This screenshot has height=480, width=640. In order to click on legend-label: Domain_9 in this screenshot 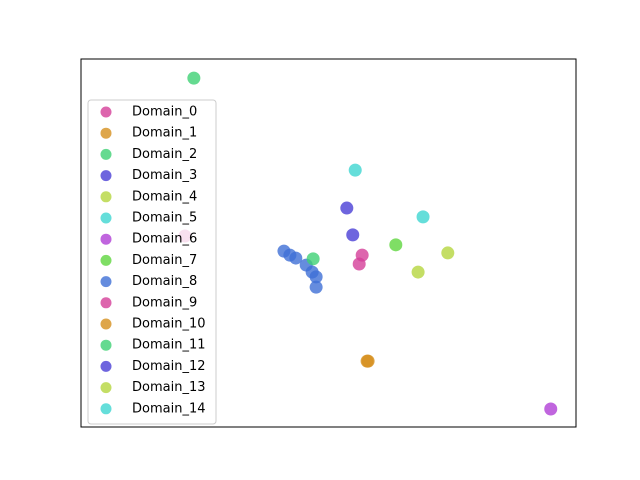, I will do `click(164, 302)`.